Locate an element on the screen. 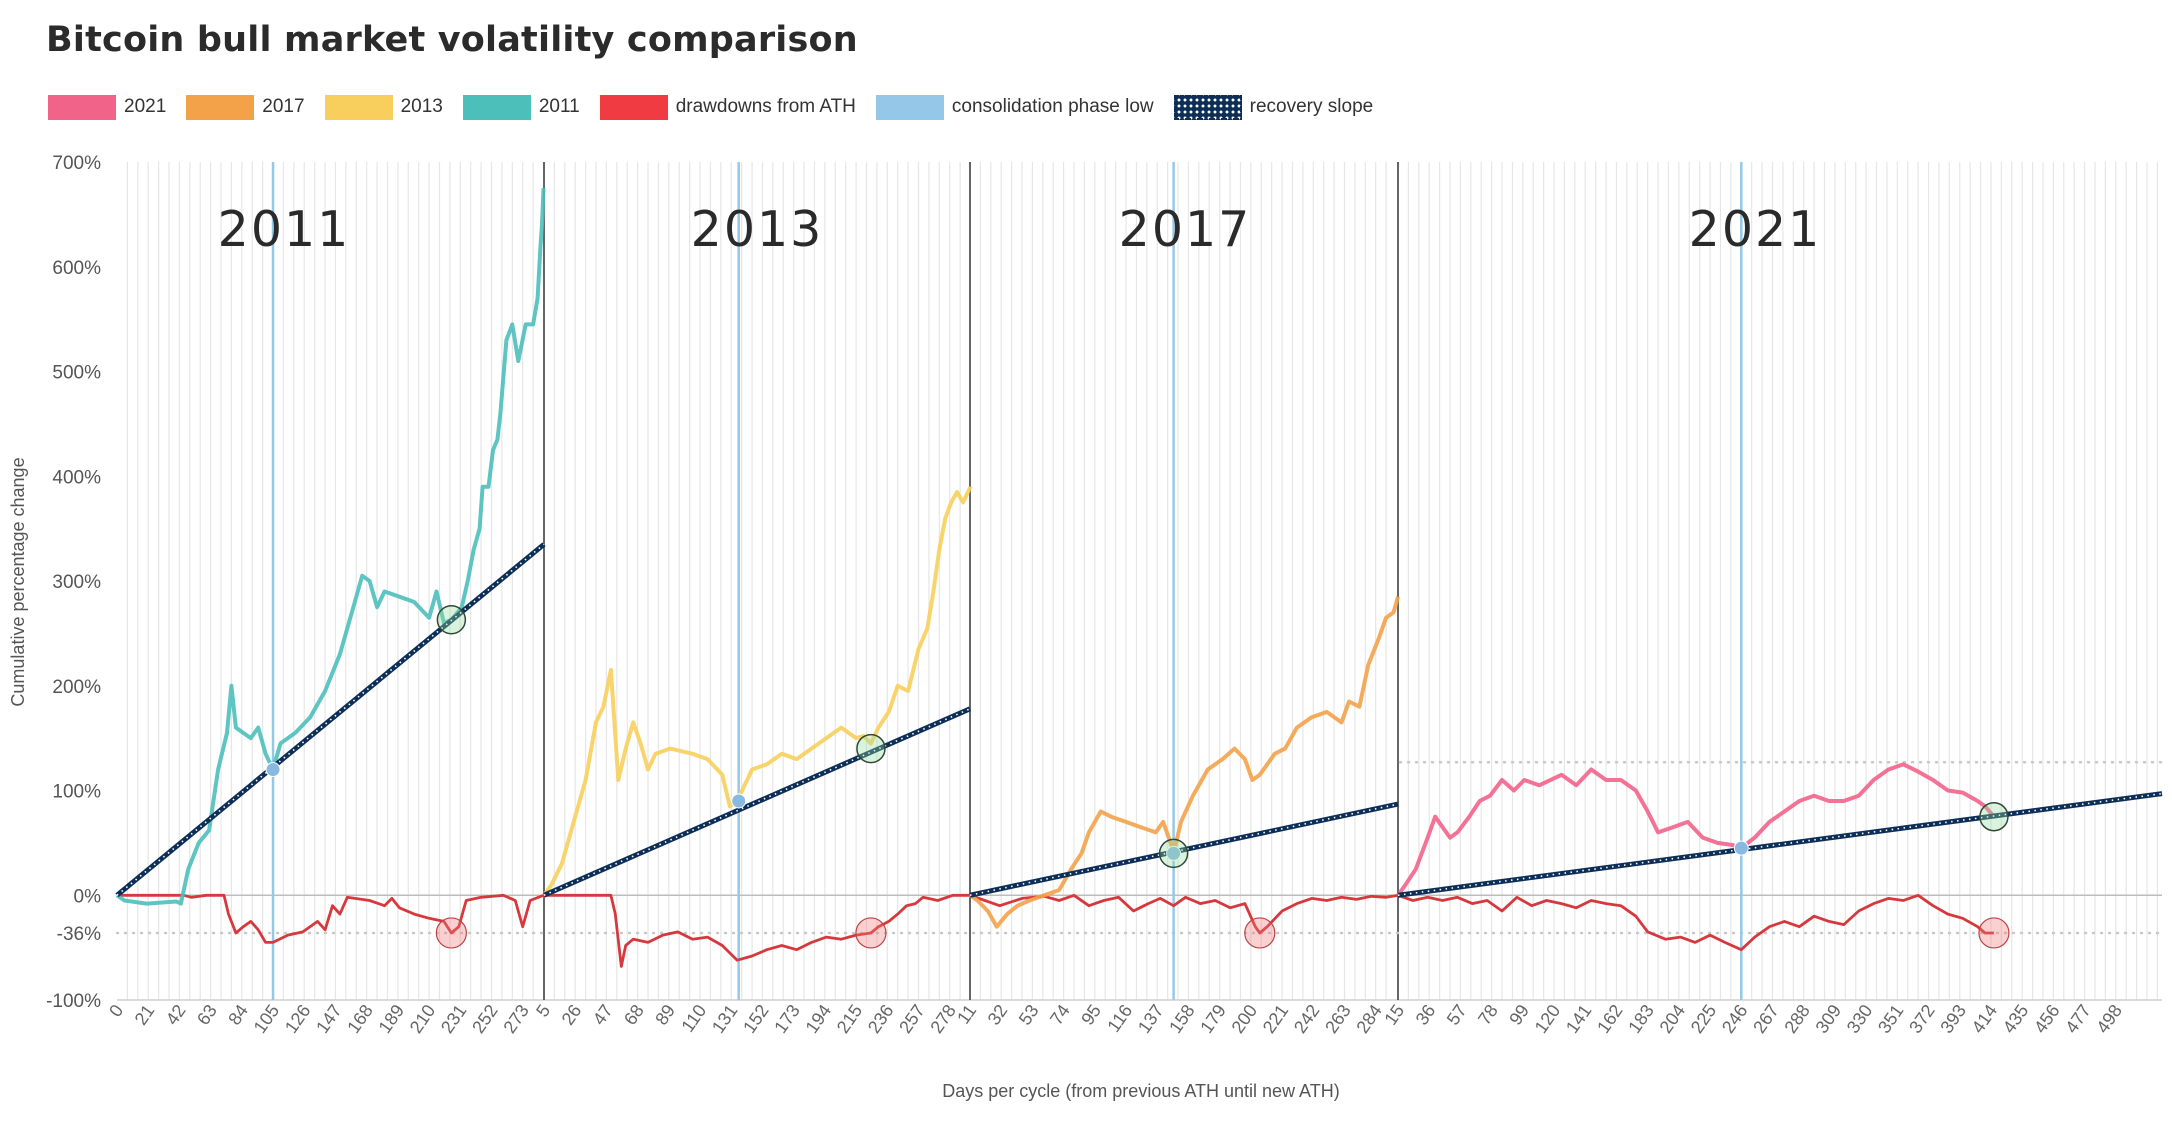  x-tick-label: 47 is located at coordinates (603, 1015).